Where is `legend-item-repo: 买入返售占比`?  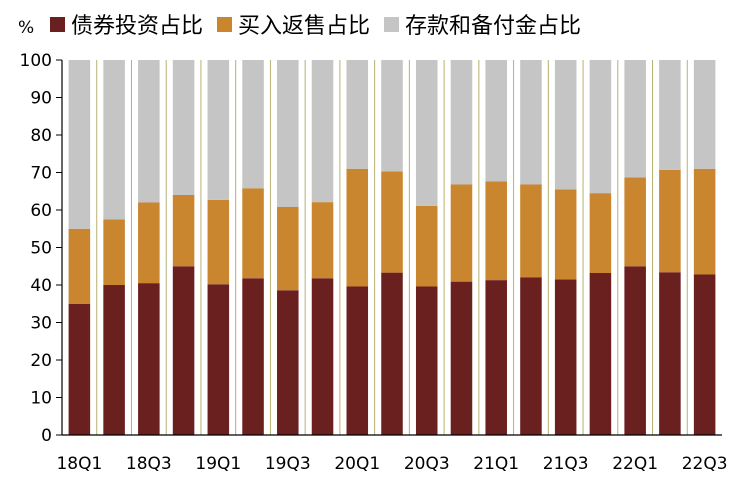
legend-item-repo: 买入返售占比 is located at coordinates (293, 24).